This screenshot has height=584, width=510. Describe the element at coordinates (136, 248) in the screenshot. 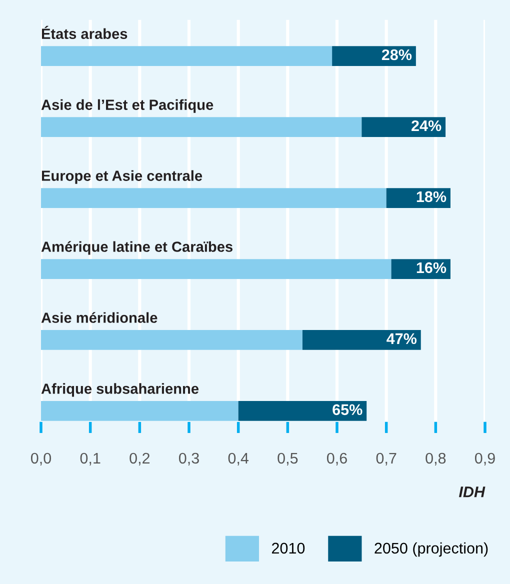

I see `y-tick-label: Amérique latine et Caraïbes` at that location.